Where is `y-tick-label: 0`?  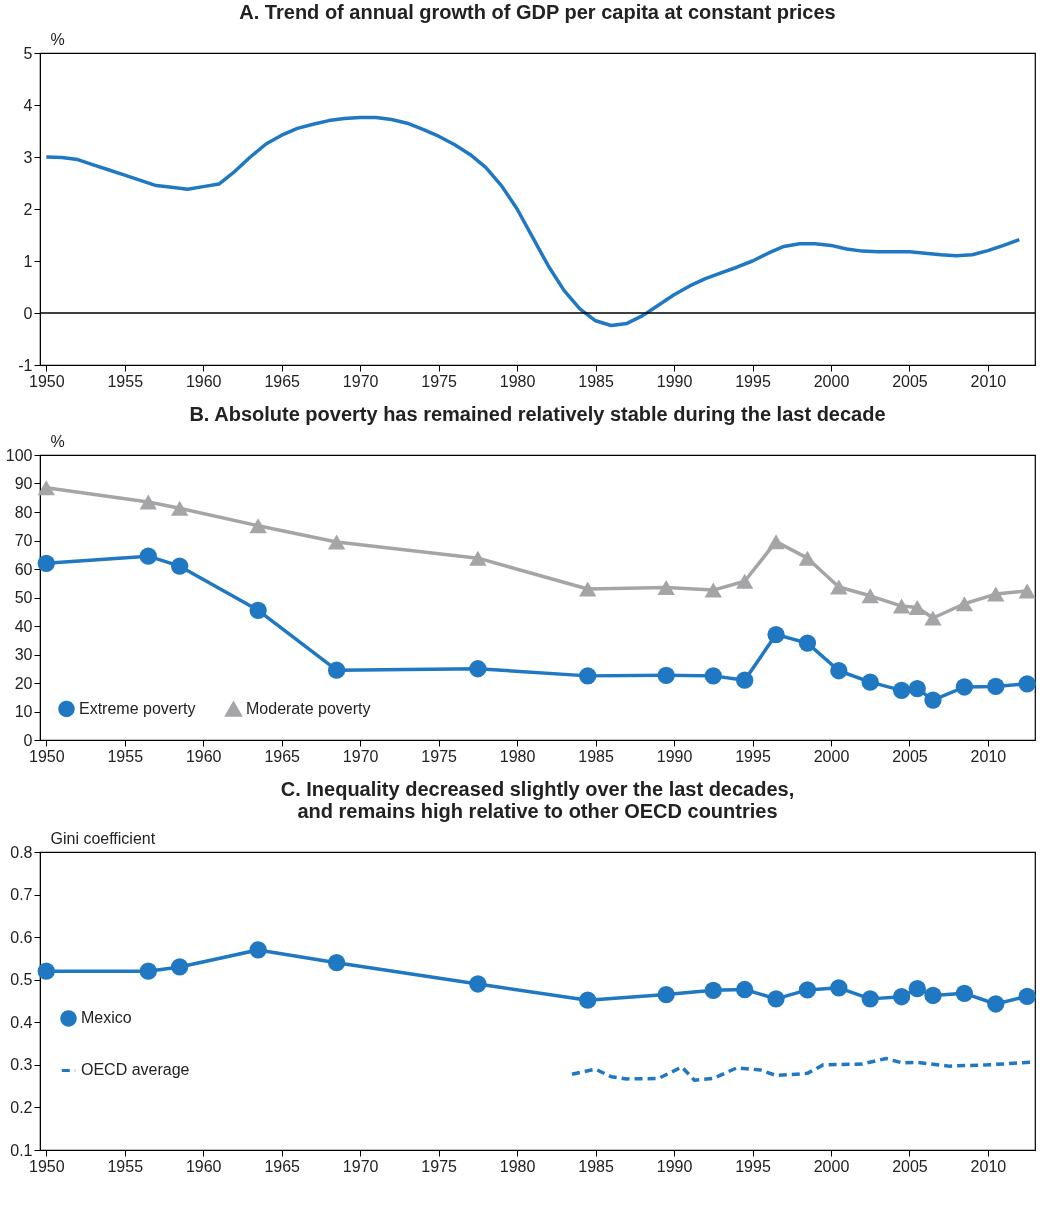 y-tick-label: 0 is located at coordinates (28, 313).